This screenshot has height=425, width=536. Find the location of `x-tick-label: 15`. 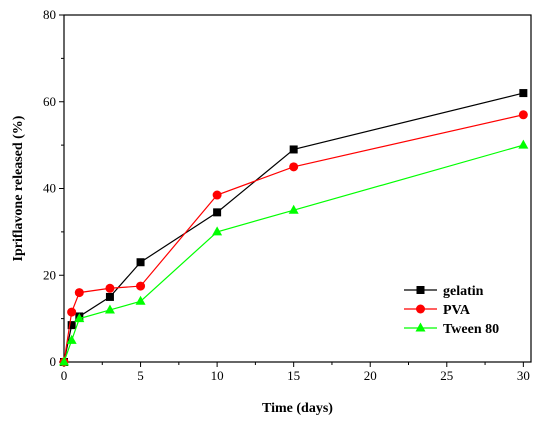

x-tick-label: 15 is located at coordinates (293, 375).